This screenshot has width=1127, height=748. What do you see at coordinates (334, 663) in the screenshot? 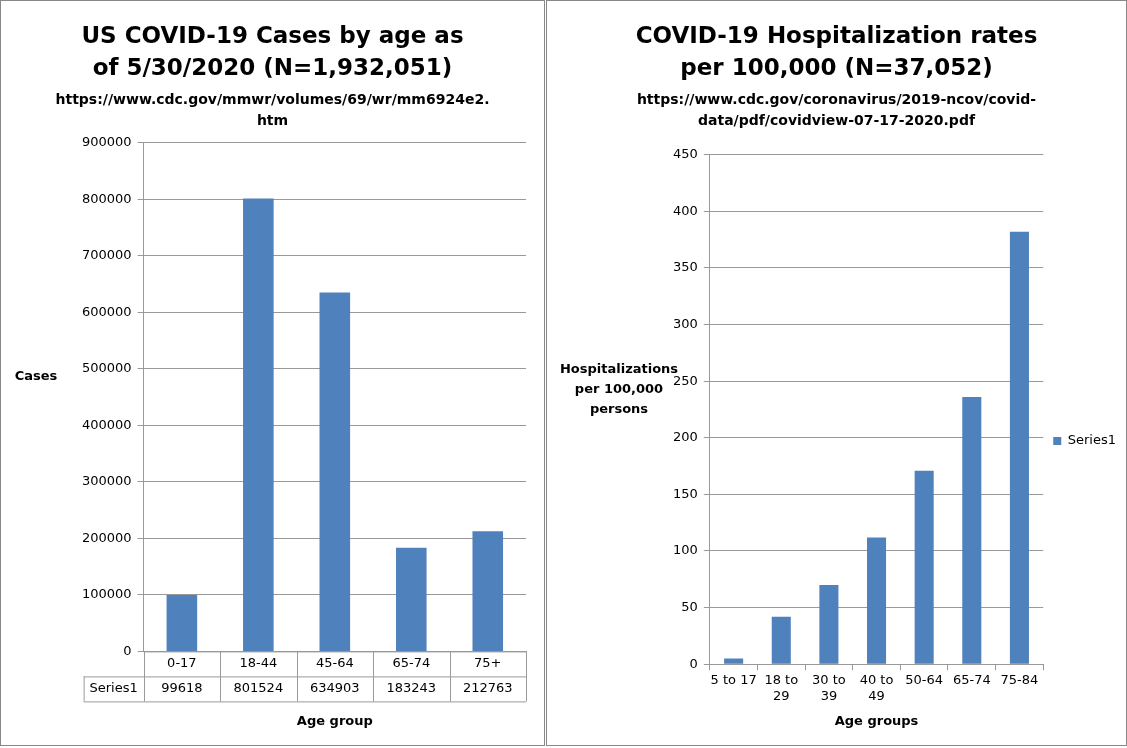
I see `x-tick-label: 45-64` at bounding box center [334, 663].